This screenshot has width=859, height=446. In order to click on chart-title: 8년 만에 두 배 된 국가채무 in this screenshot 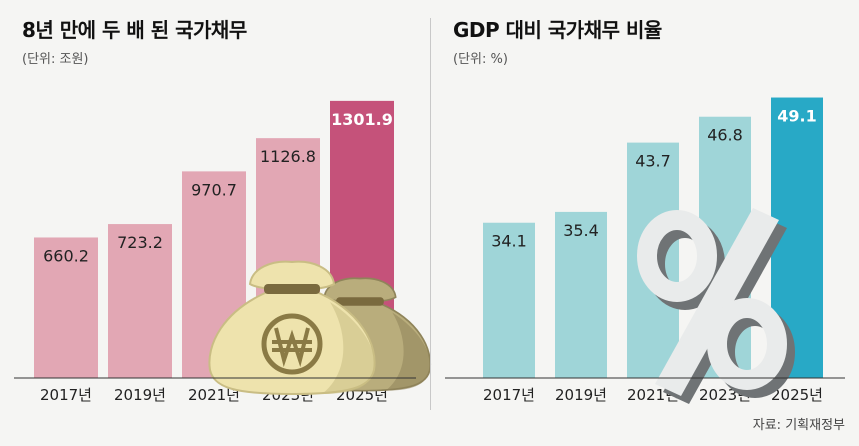, I will do `click(134, 30)`.